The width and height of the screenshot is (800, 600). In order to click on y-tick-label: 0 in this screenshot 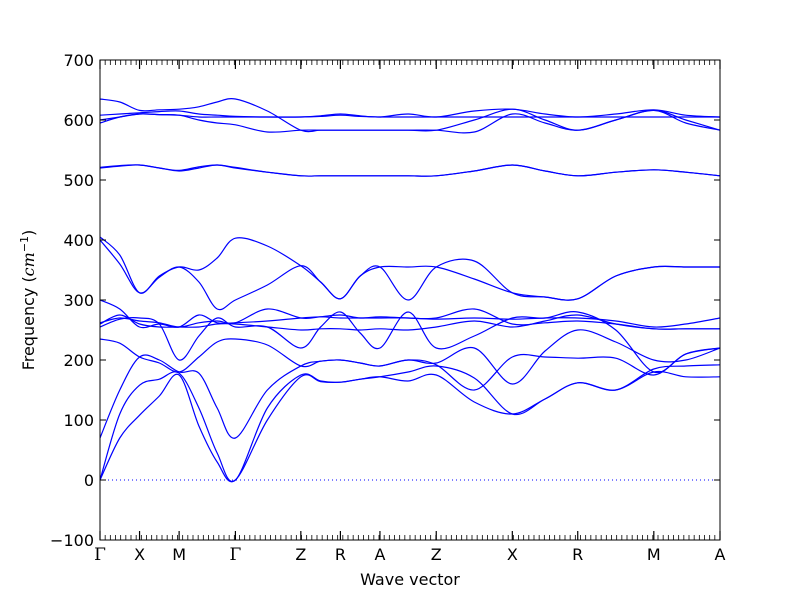, I will do `click(89, 480)`.